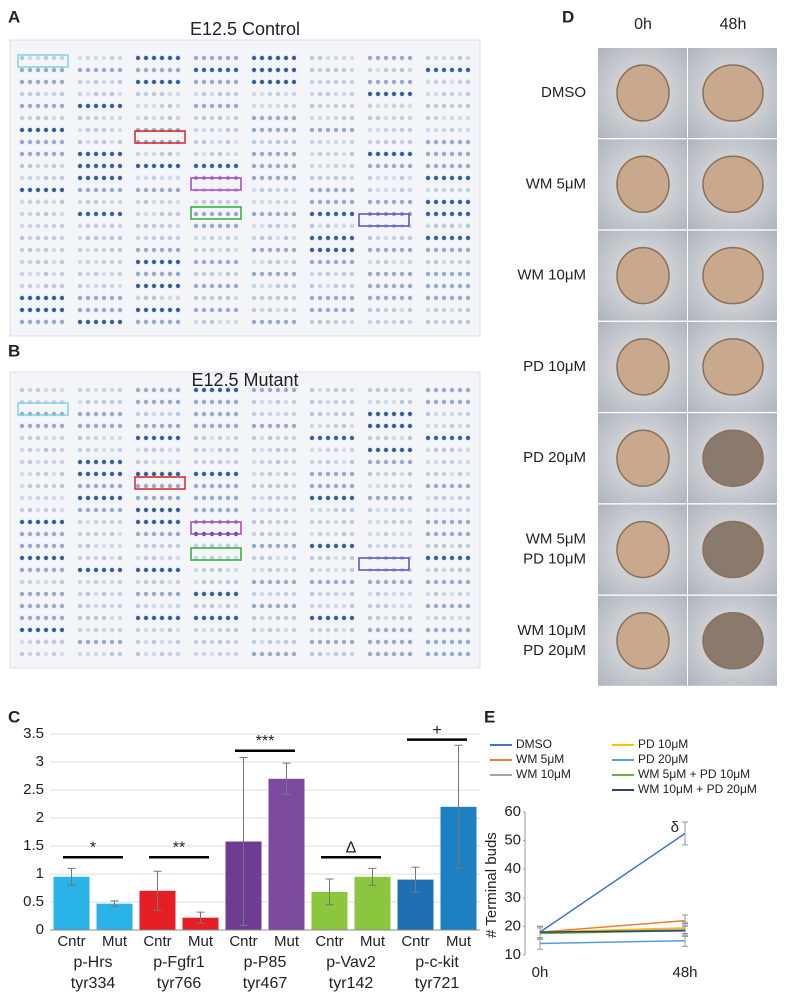 This screenshot has width=789, height=1000. I want to click on x-tick-label: Cntr, so click(243, 941).